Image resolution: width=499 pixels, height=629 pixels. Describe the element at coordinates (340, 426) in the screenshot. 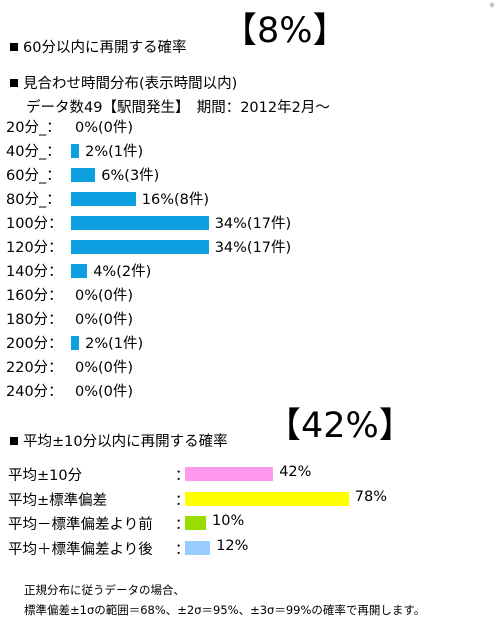

I see `section3-value: 【42%】` at that location.